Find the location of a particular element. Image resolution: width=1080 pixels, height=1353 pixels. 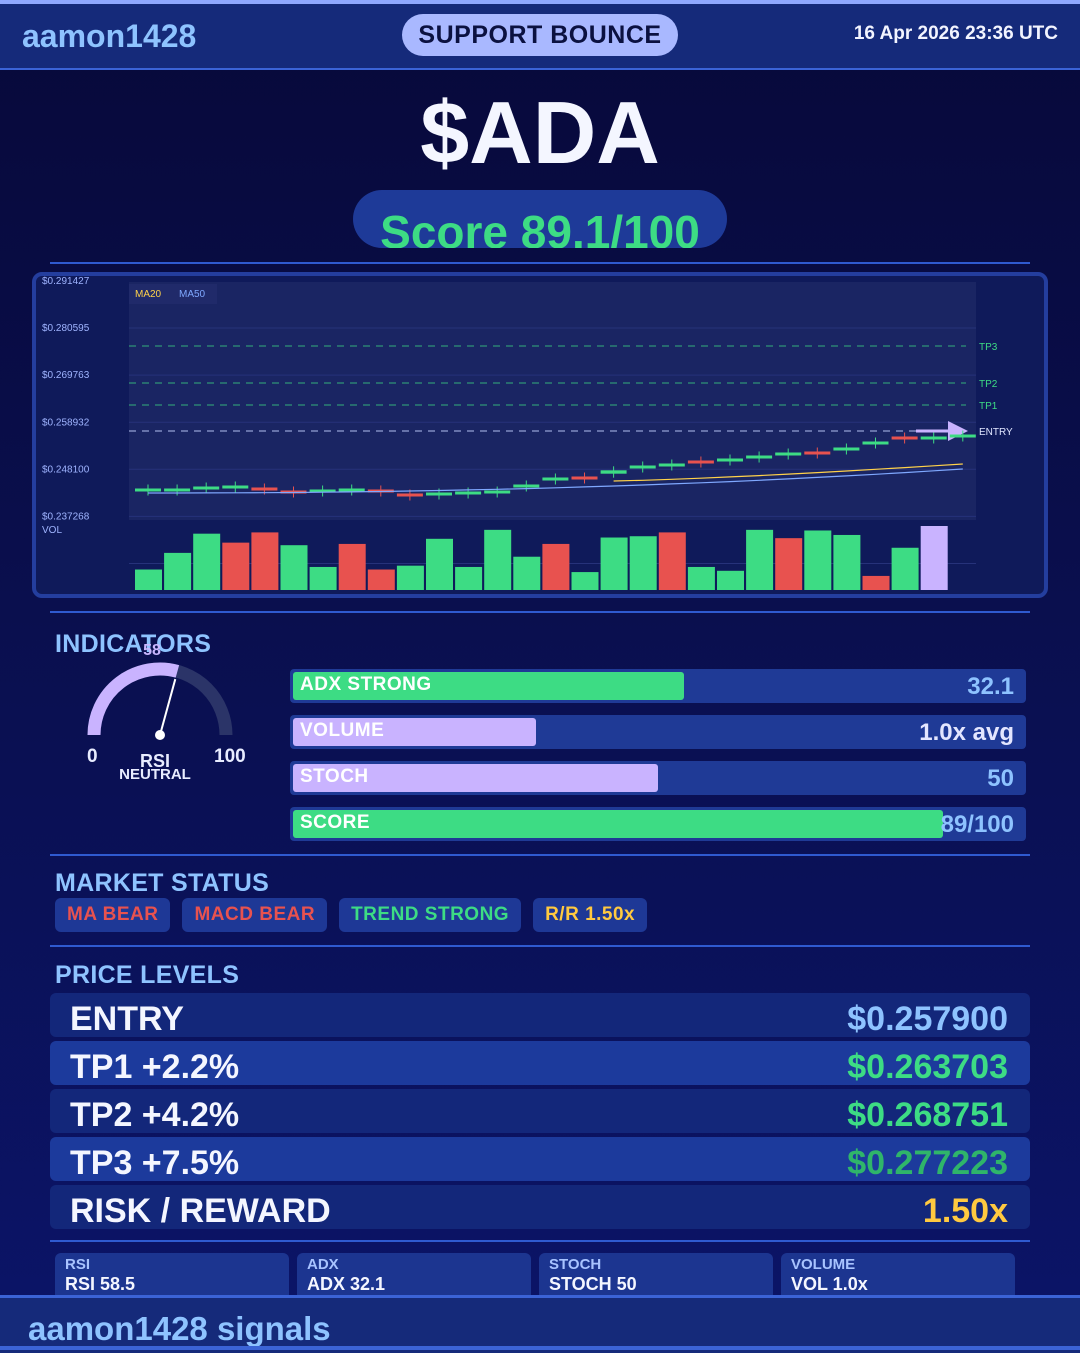

status-badge: R/R 1.50x is located at coordinates (590, 915).